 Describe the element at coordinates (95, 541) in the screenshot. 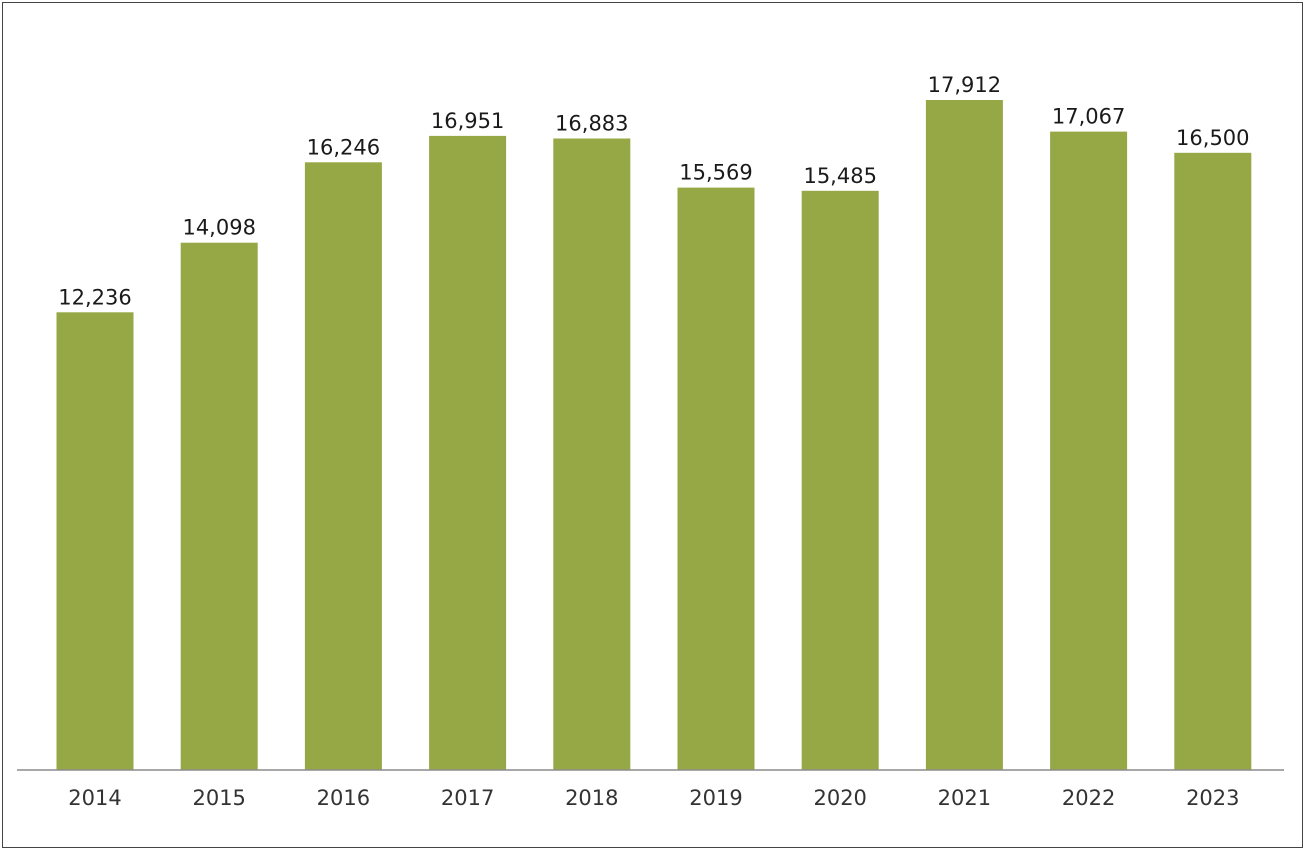

I see `bar-2014` at that location.